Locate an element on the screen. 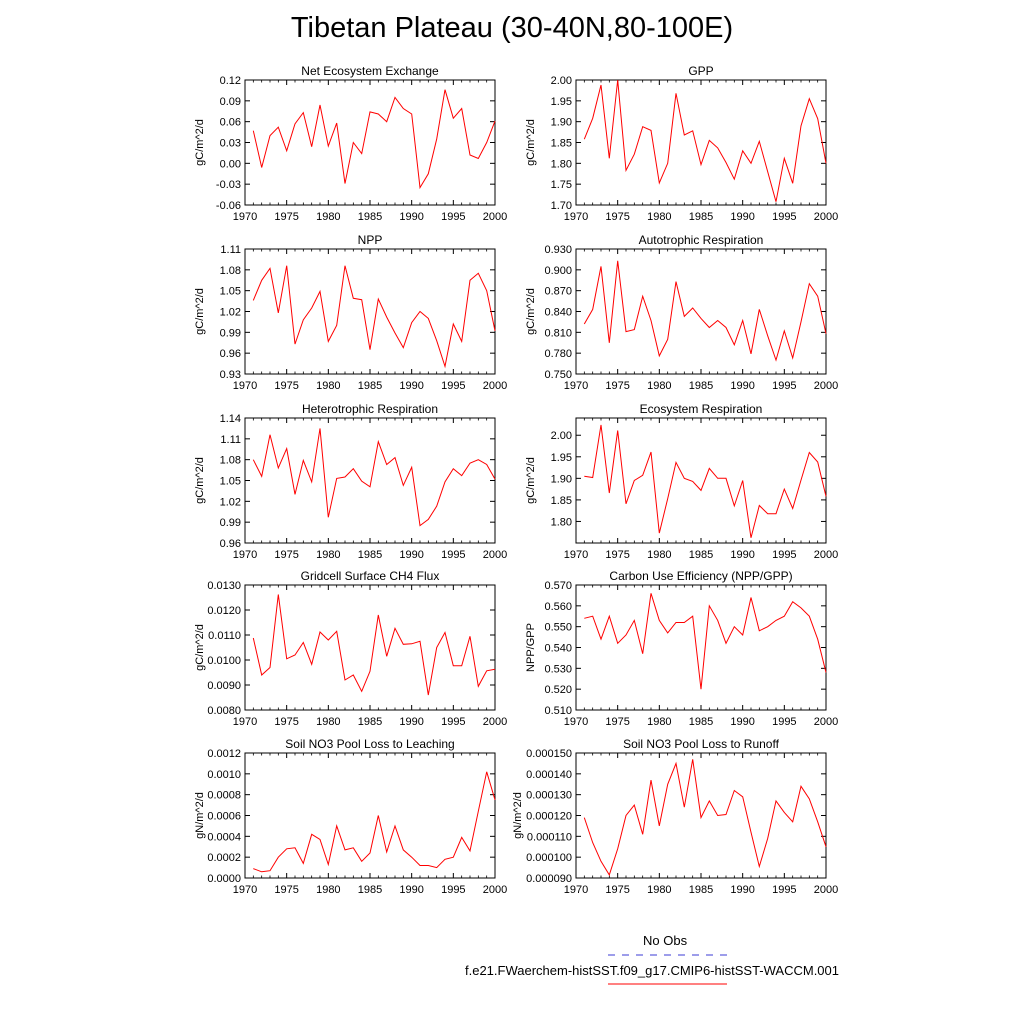 This screenshot has width=1024, height=1024. chart-title: Net Ecosystem Exchange is located at coordinates (370, 71).